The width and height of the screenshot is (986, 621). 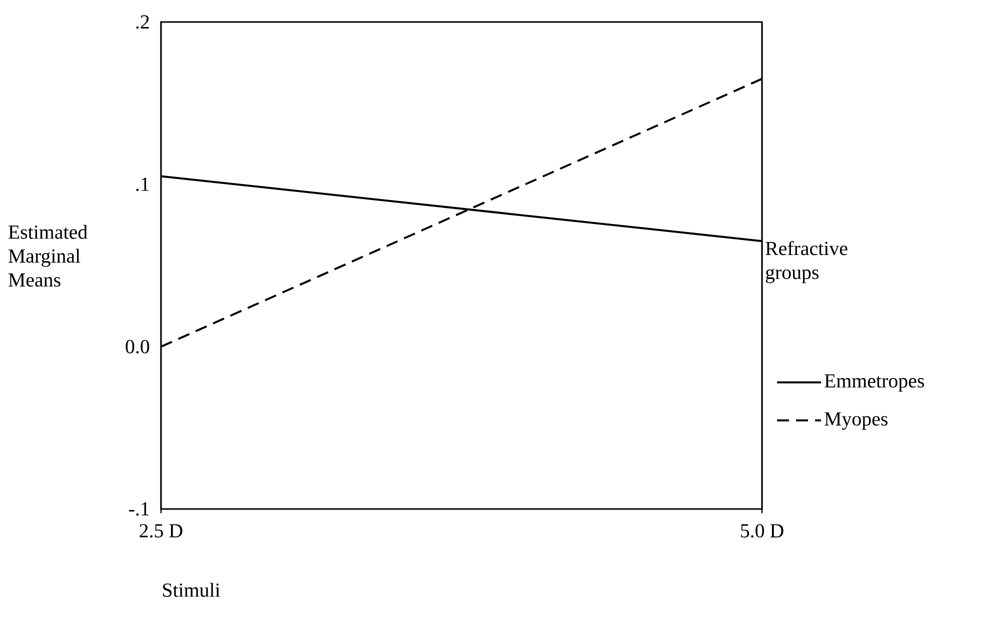 I want to click on y-tick-label: -.1, so click(x=139, y=509).